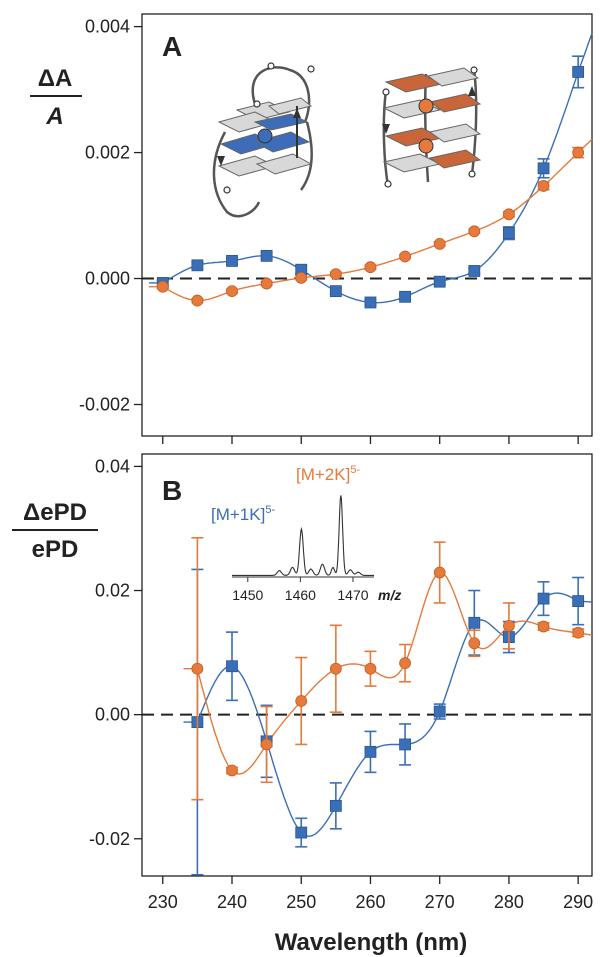 This screenshot has width=600, height=957. What do you see at coordinates (243, 514) in the screenshot?
I see `inset-label-m1k: [M+1K]5-` at bounding box center [243, 514].